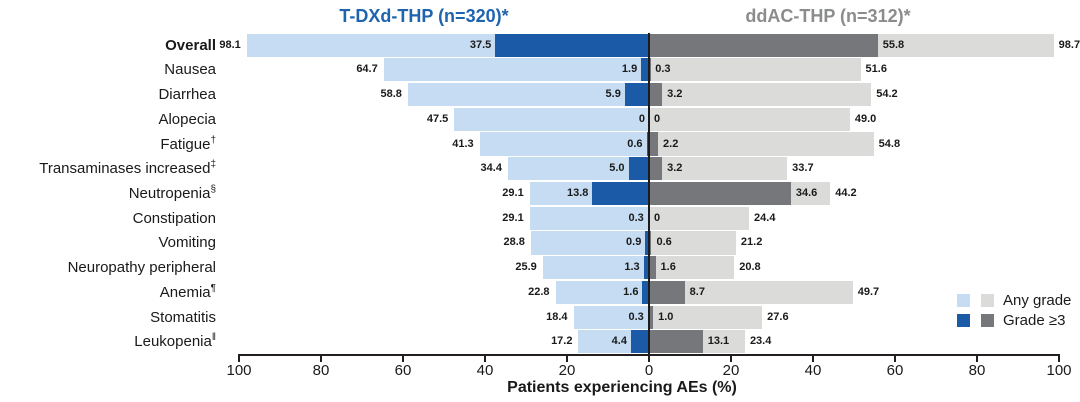 The width and height of the screenshot is (1080, 402). I want to click on category-text: Neuropathy peripheral, so click(141, 268).